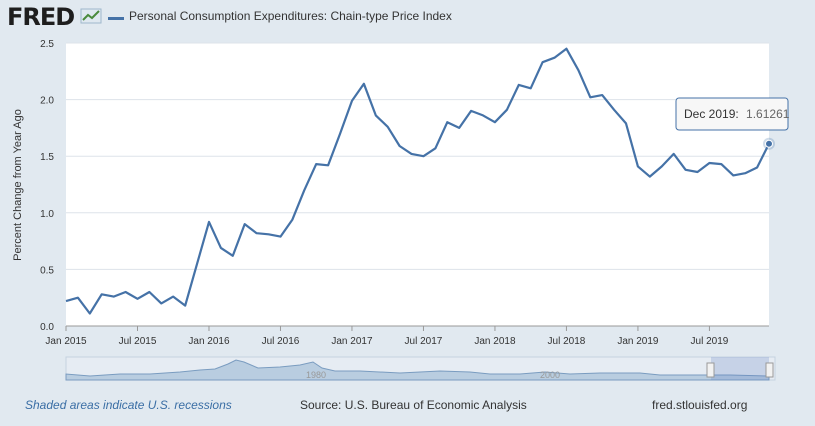 The height and width of the screenshot is (426, 815). I want to click on range-navigator: 1980 2000, so click(420, 368).